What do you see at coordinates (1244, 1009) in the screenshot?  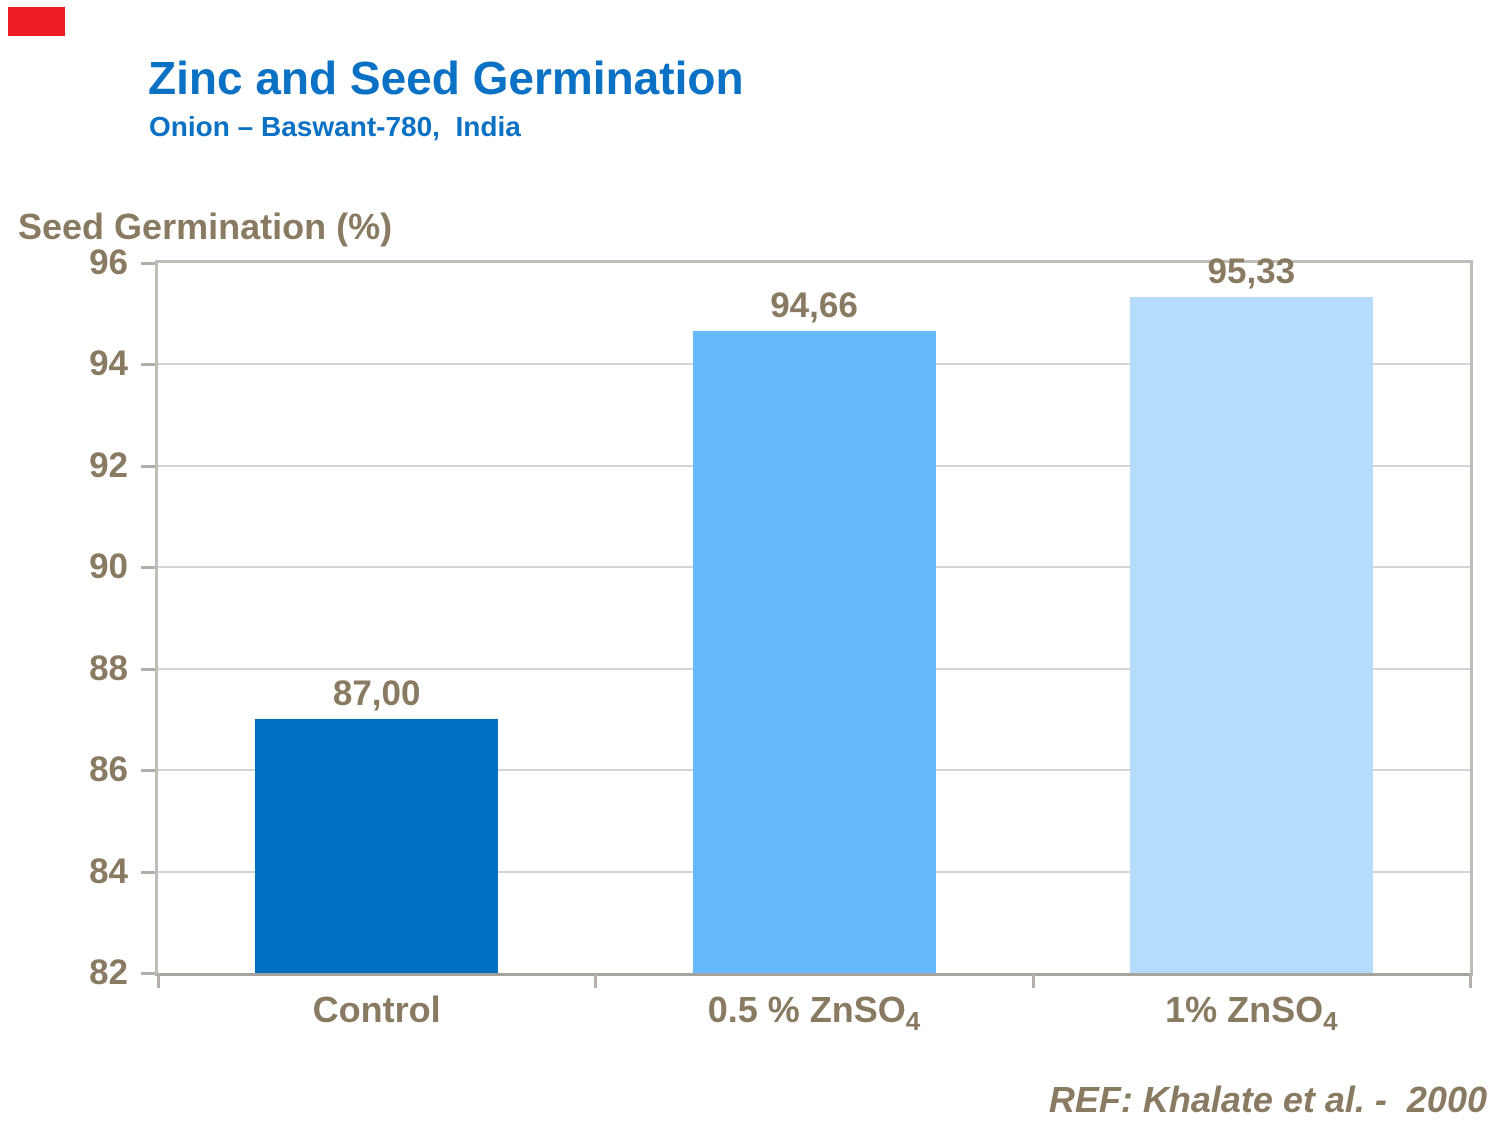 I see `x-category-label-text: 1% ZnSO` at bounding box center [1244, 1009].